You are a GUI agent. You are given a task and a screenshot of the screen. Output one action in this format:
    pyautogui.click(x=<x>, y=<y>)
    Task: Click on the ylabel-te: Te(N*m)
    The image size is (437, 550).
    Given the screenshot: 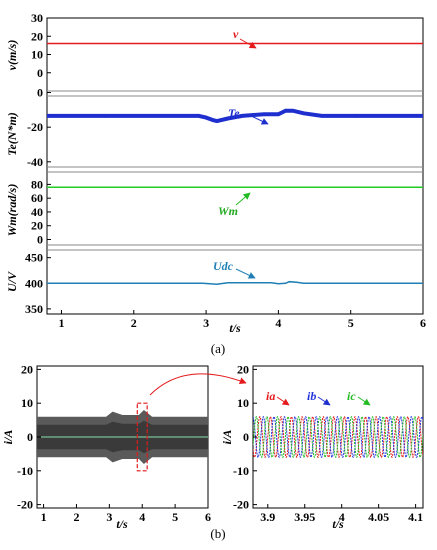 What is the action you would take?
    pyautogui.click(x=12, y=134)
    